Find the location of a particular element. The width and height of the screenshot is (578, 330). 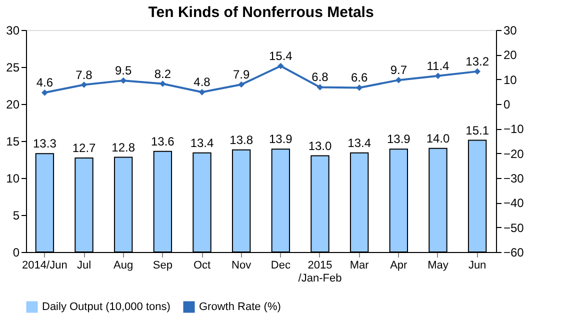

y2-tick-label: −50 is located at coordinates (514, 227).